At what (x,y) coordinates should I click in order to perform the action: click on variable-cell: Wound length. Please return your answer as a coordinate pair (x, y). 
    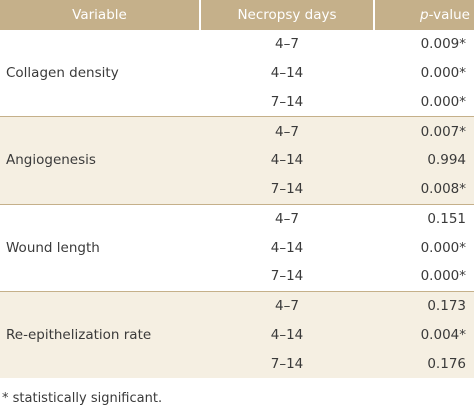
    Looking at the image, I should click on (100, 247).